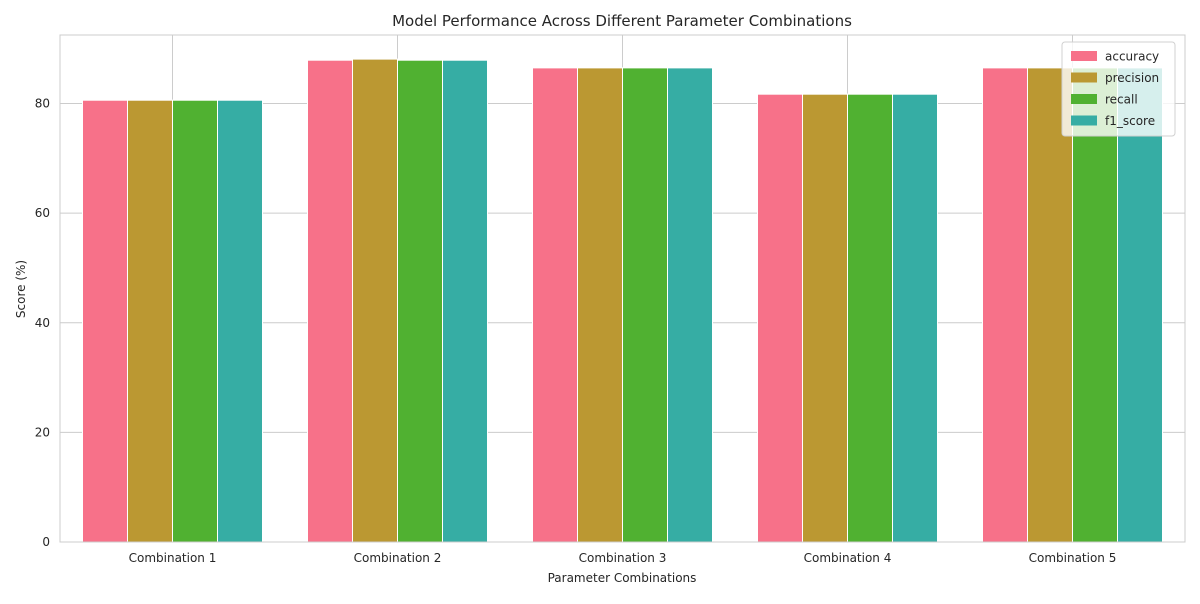 This screenshot has height=604, width=1200. Describe the element at coordinates (42, 104) in the screenshot. I see `y-tick-label: 80` at that location.